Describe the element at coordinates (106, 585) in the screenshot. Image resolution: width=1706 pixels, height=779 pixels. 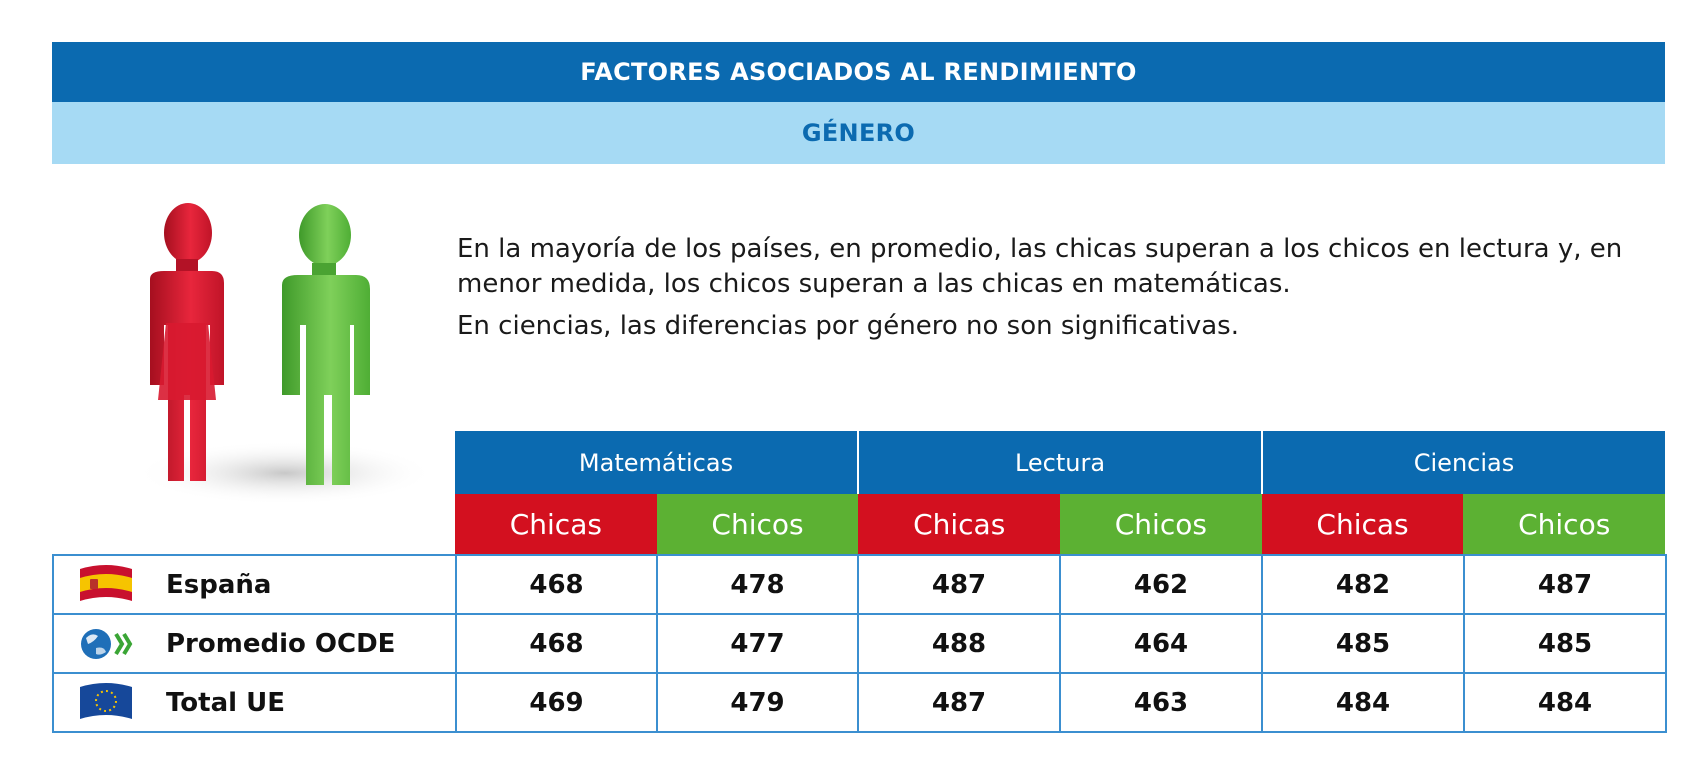
I see `spain-flag-icon` at that location.